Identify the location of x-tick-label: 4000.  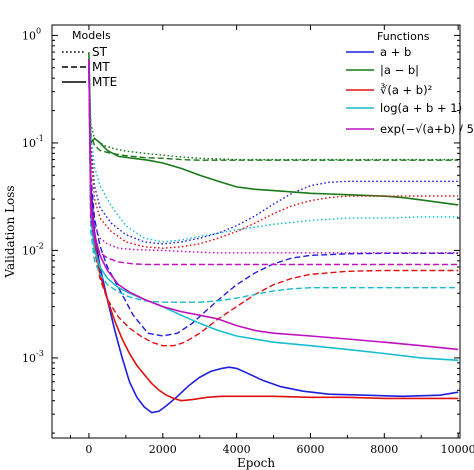
(237, 449).